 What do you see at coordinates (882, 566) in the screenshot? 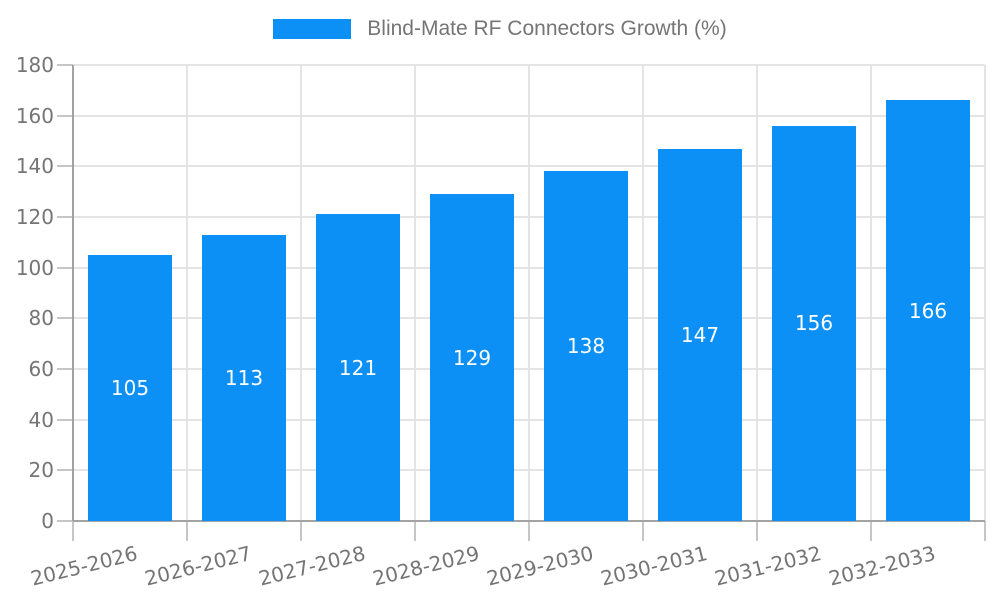
I see `x-category-label: 2032-2033` at bounding box center [882, 566].